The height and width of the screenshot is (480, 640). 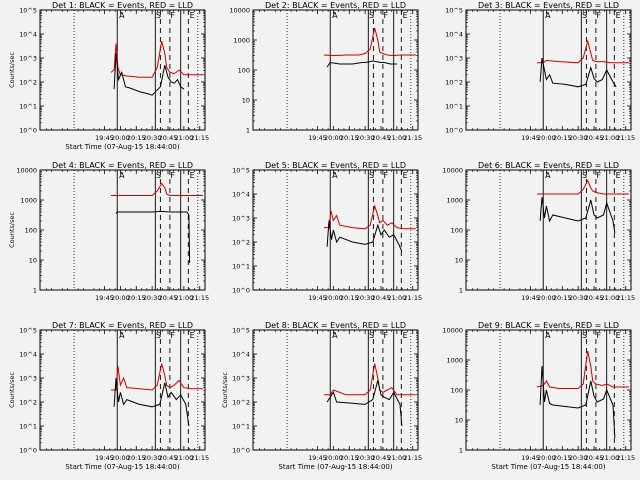 What do you see at coordinates (548, 5) in the screenshot?
I see `panel-title: Det 3: BLACK = Events, RED = LLD` at bounding box center [548, 5].